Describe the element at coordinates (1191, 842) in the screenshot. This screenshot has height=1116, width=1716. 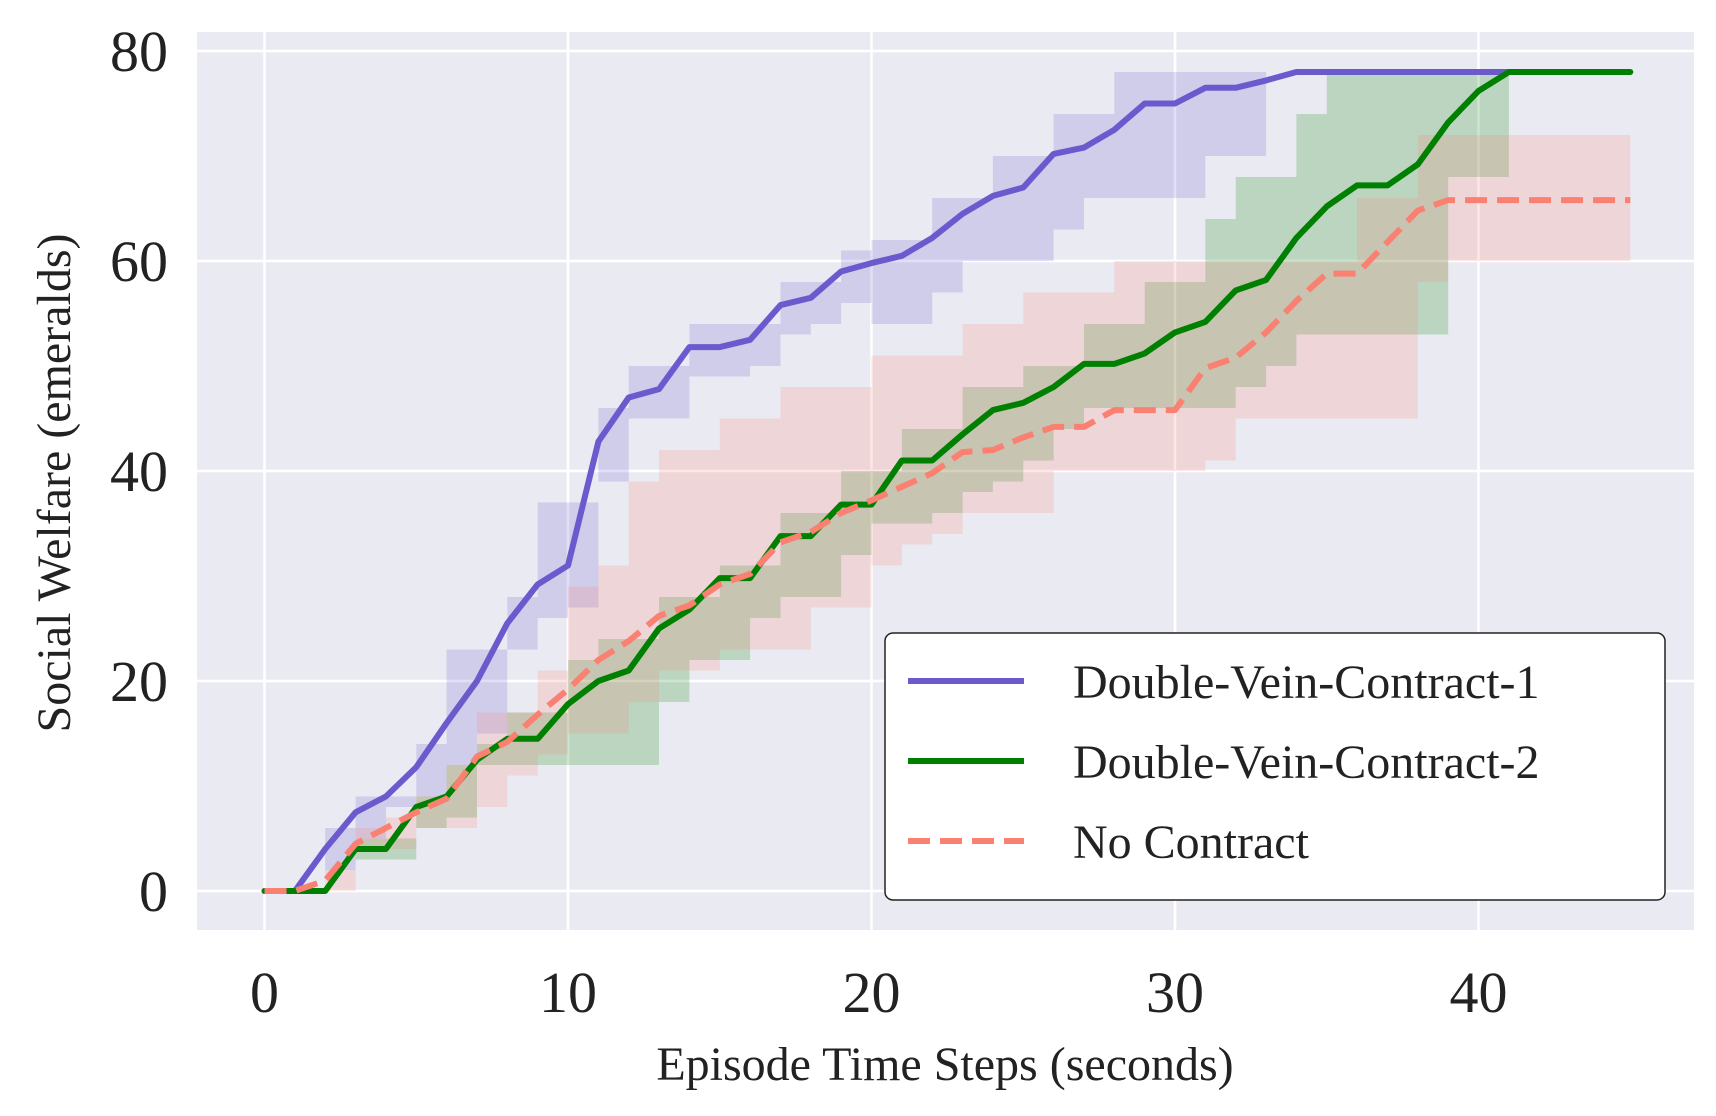
I see `legend-label: No Contract` at that location.